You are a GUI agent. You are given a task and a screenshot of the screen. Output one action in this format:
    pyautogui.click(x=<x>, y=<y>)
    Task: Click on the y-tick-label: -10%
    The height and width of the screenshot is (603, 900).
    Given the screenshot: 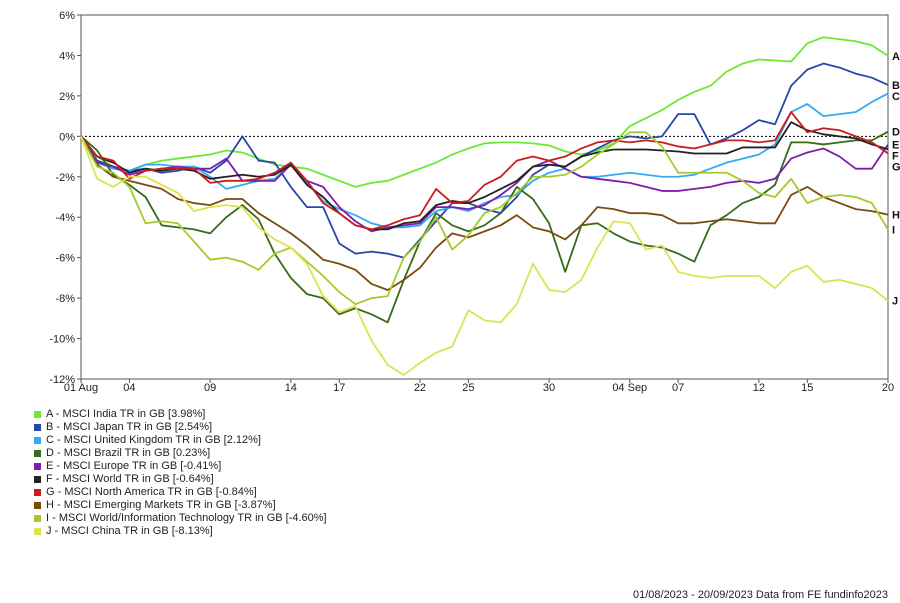 What is the action you would take?
    pyautogui.click(x=62, y=340)
    